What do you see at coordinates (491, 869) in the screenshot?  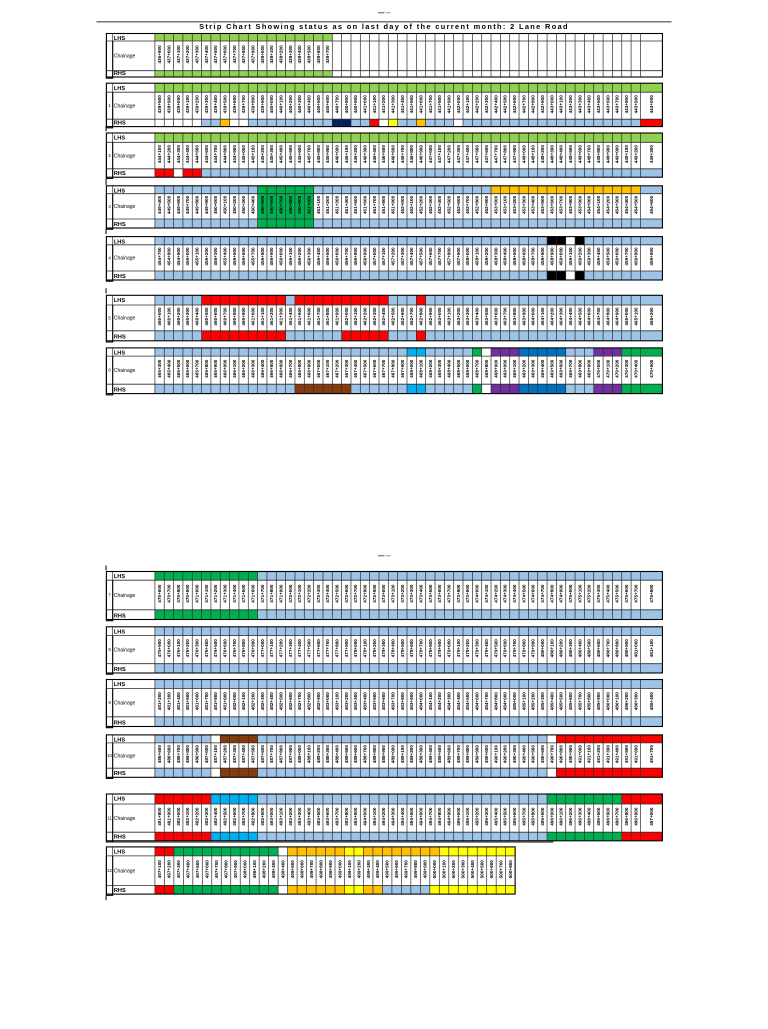 I see `svg-text: 500+600` at bounding box center [491, 869].